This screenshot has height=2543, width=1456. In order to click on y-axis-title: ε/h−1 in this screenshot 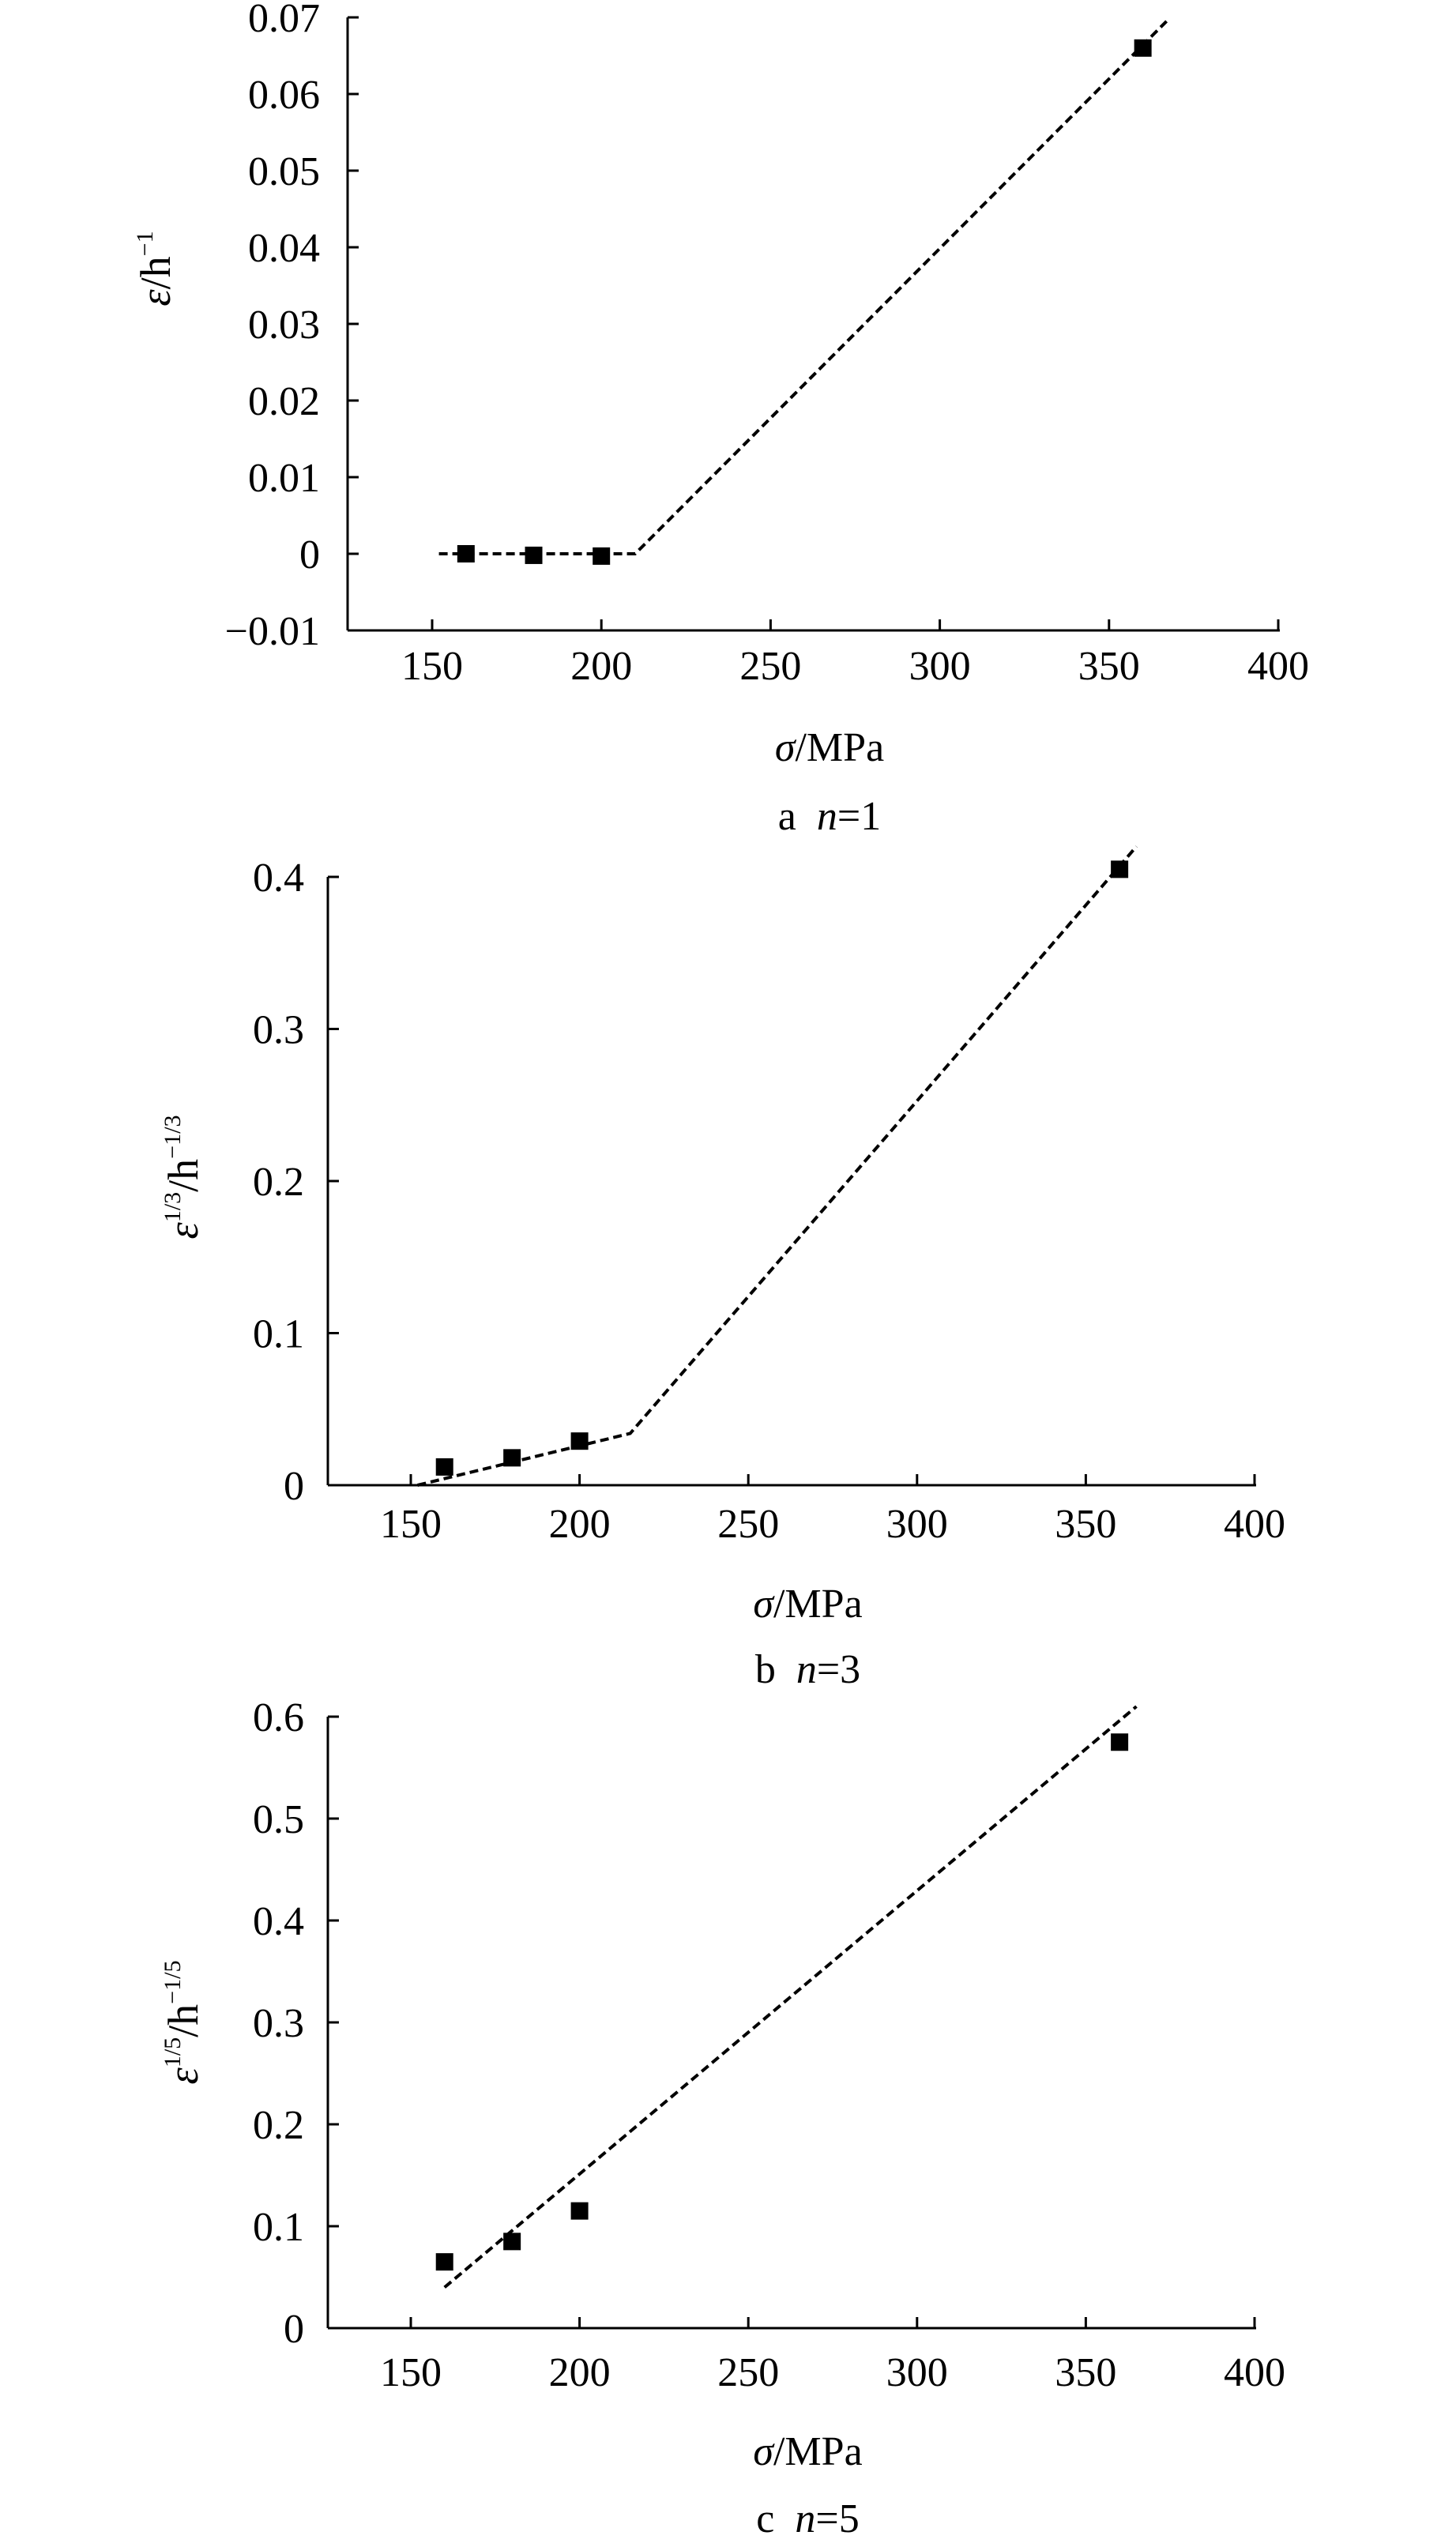, I will do `click(155, 268)`.